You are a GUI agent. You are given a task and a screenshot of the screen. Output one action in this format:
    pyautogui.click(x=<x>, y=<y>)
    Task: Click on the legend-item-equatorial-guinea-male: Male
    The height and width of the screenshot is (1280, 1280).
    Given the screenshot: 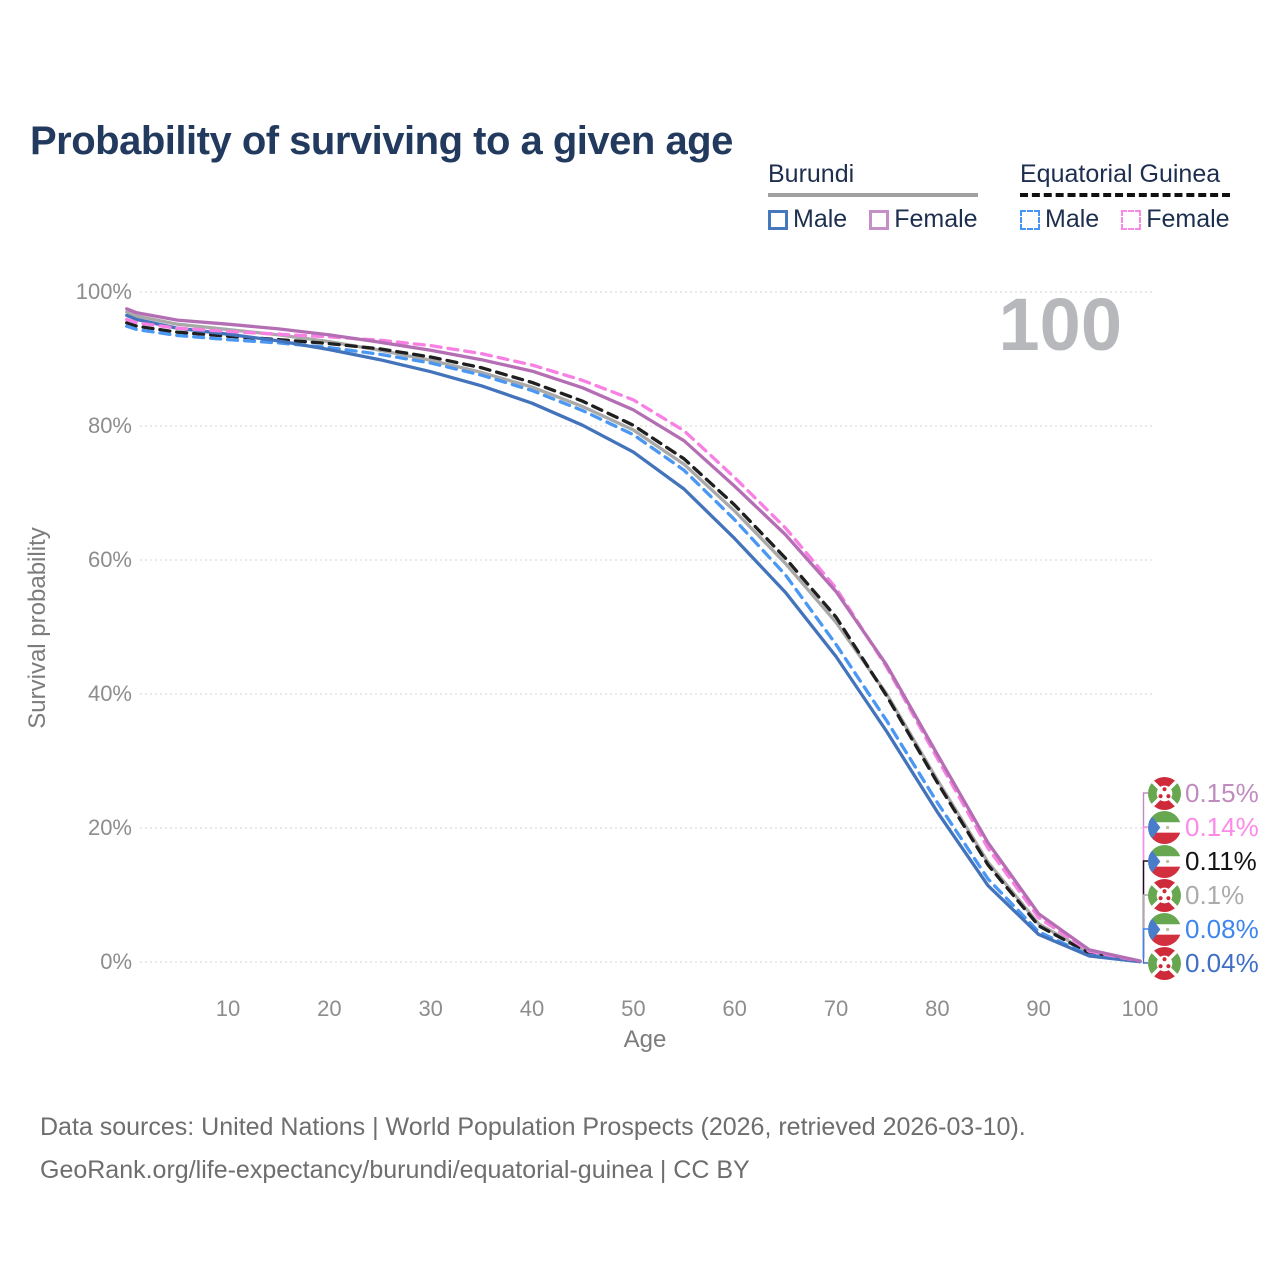 What is the action you would take?
    pyautogui.click(x=1059, y=219)
    